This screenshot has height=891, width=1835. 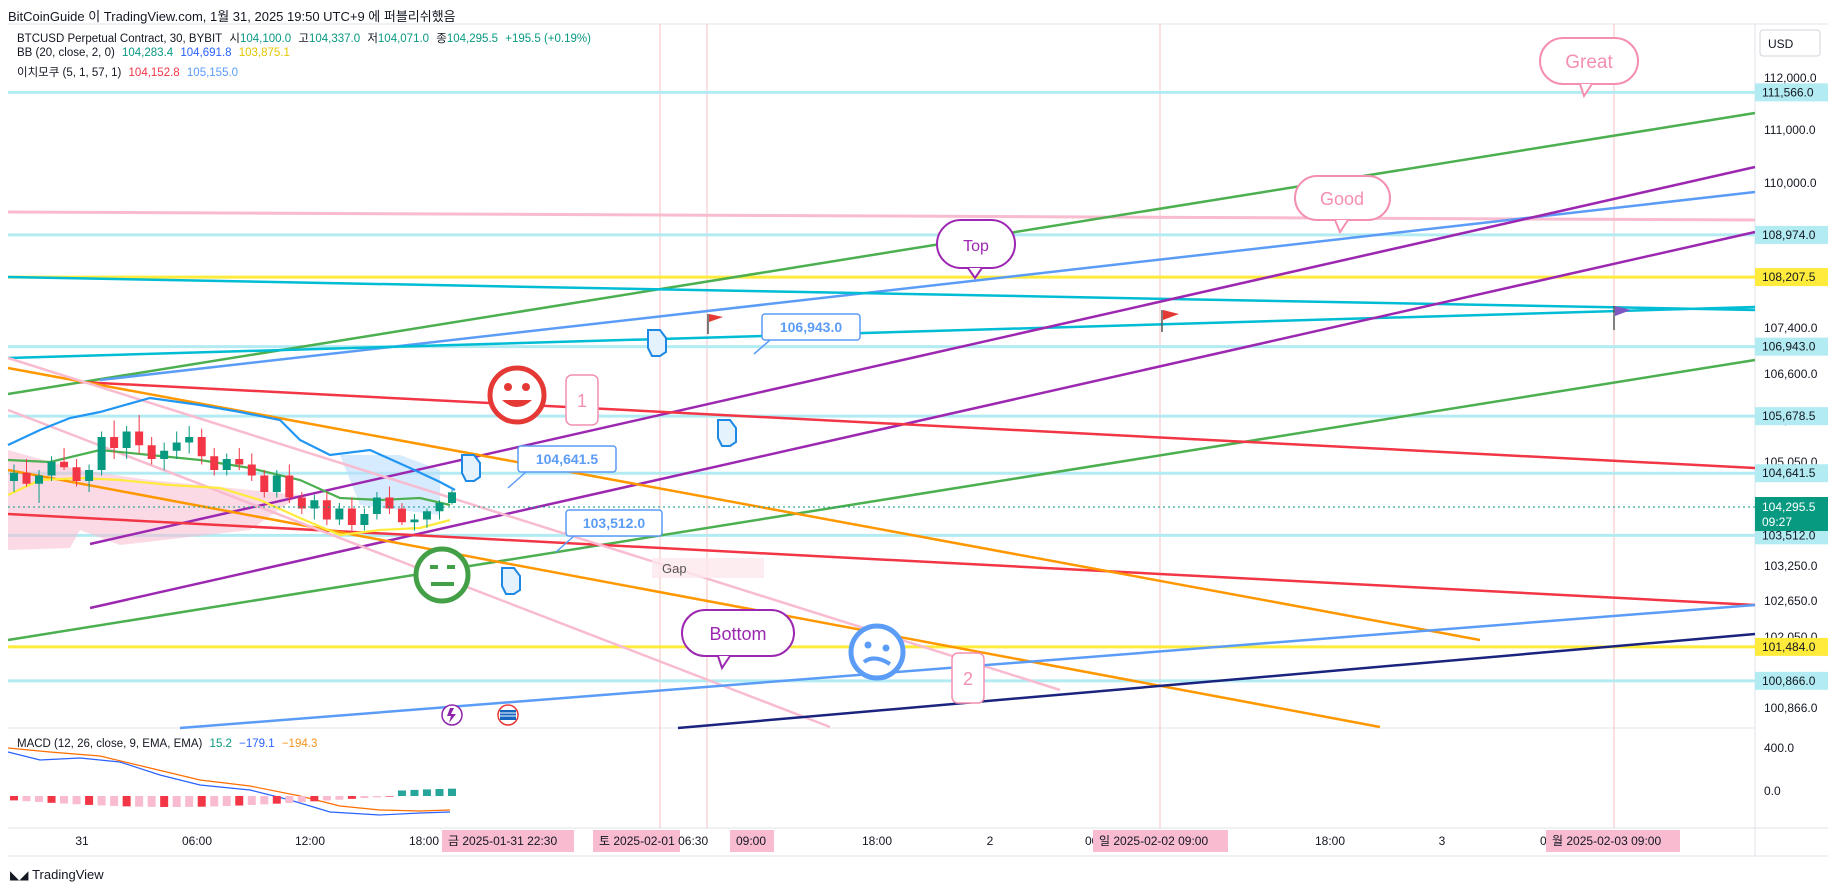 I want to click on pointing-hand-icon, so click(x=599, y=462).